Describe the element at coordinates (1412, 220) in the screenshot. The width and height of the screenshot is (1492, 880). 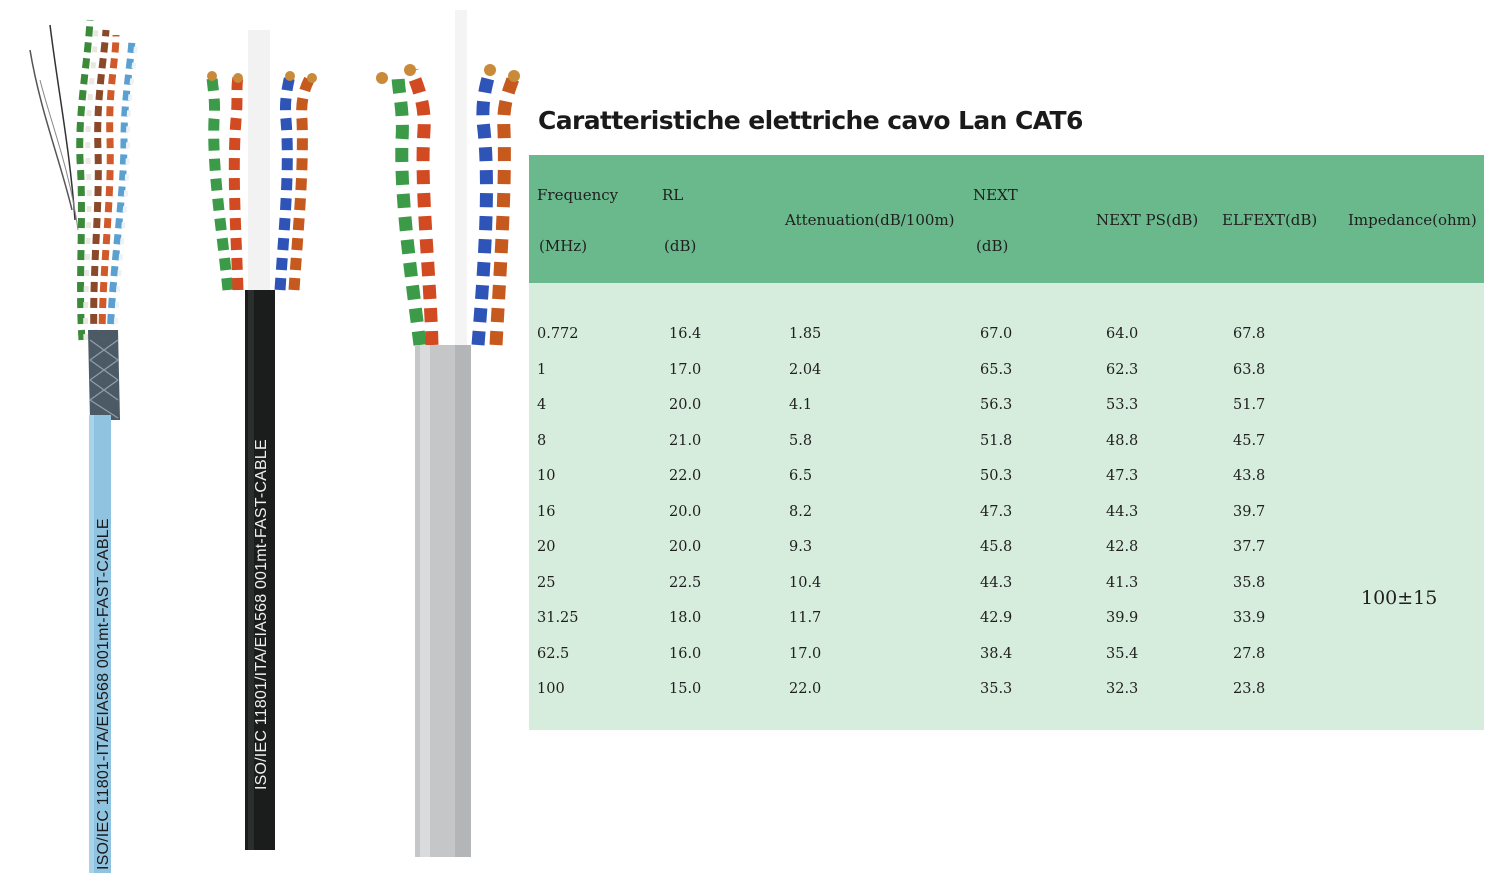
I see `header-impedance: Impedance(ohm)` at that location.